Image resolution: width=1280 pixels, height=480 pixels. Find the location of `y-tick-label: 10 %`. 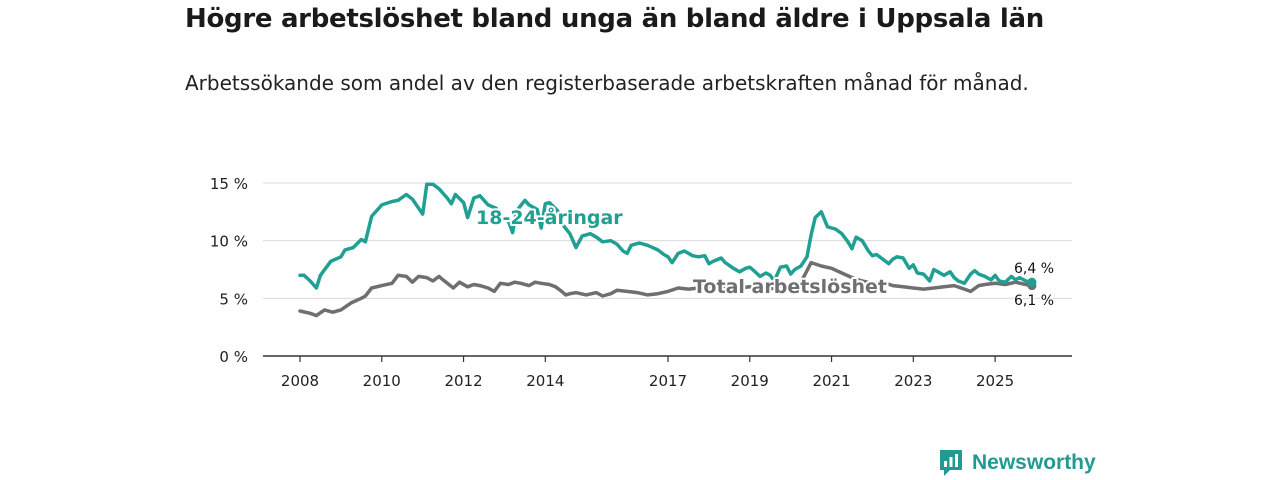

y-tick-label: 10 % is located at coordinates (229, 242).